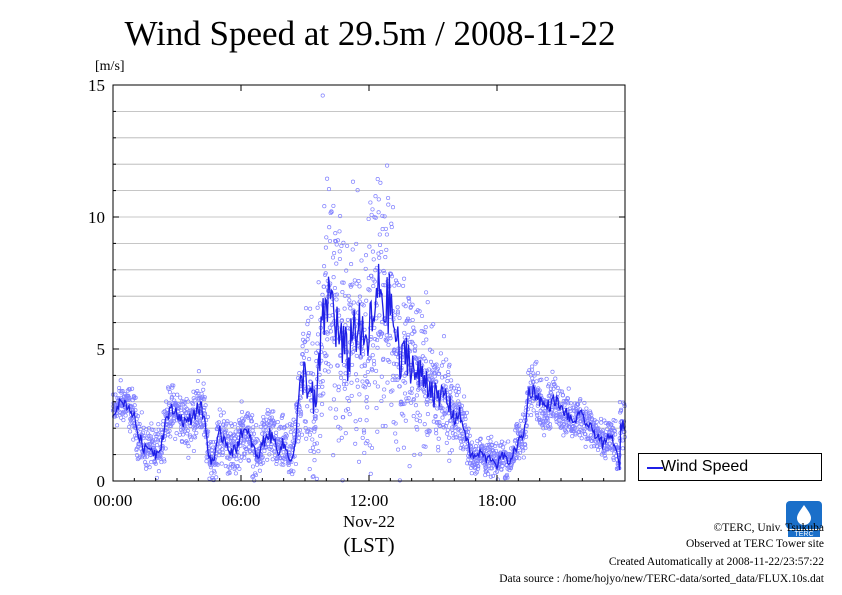 The image size is (842, 595). I want to click on legend: Wind Speed, so click(730, 467).